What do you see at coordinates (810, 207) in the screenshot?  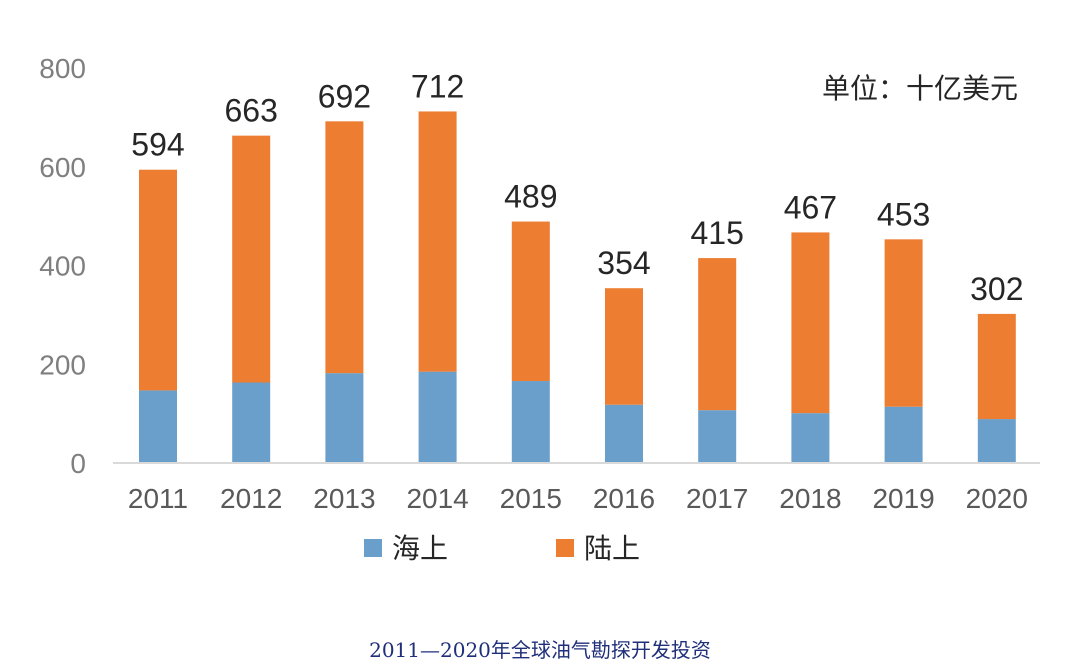 I see `data-label: 467` at bounding box center [810, 207].